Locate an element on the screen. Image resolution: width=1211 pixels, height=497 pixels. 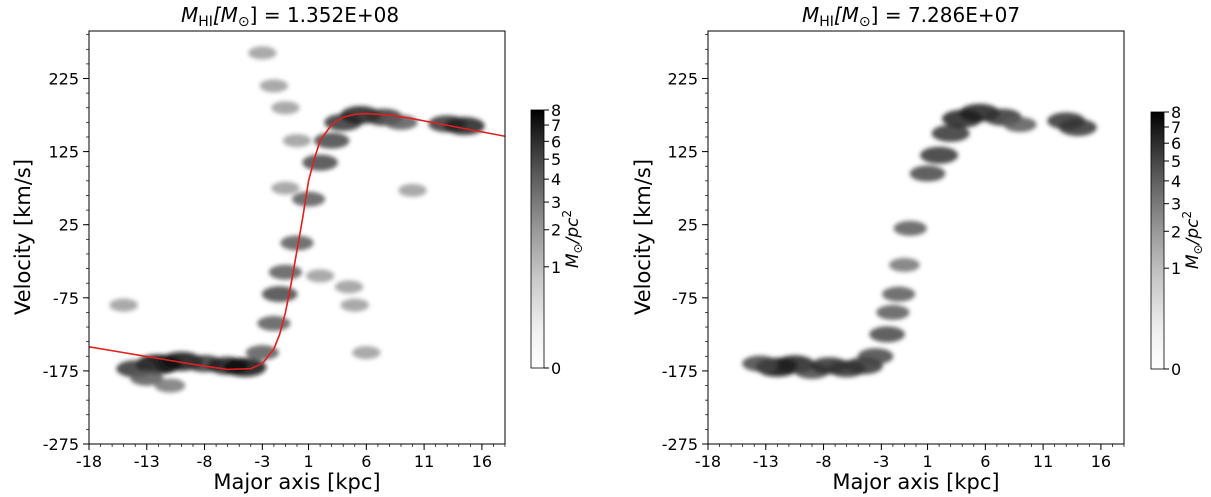
y-ticks-left: -275 -175 -75 25 125 225 is located at coordinates (66, 244).